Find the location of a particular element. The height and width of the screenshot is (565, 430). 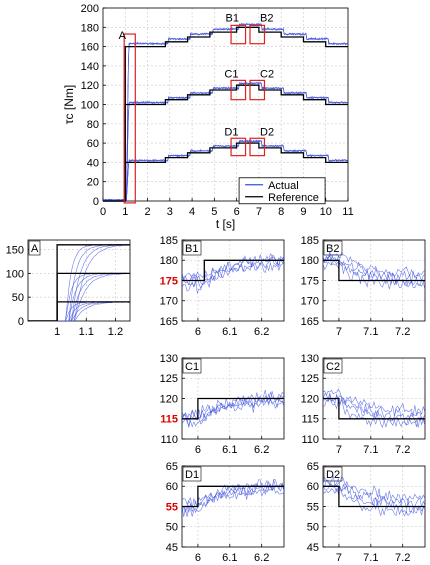

axes-C2: 7 7.1 7.2 110 115 120 125 130 C2 is located at coordinates (363, 404).